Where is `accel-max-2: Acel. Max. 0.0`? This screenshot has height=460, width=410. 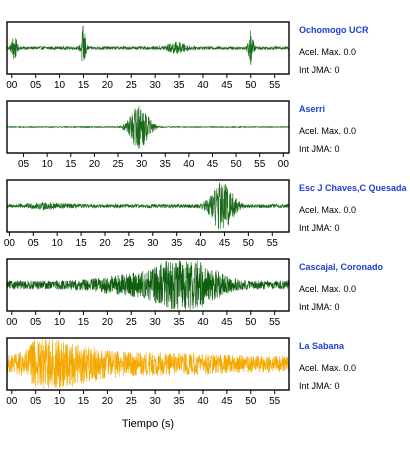 accel-max-2: Acel. Max. 0.0 is located at coordinates (327, 210).